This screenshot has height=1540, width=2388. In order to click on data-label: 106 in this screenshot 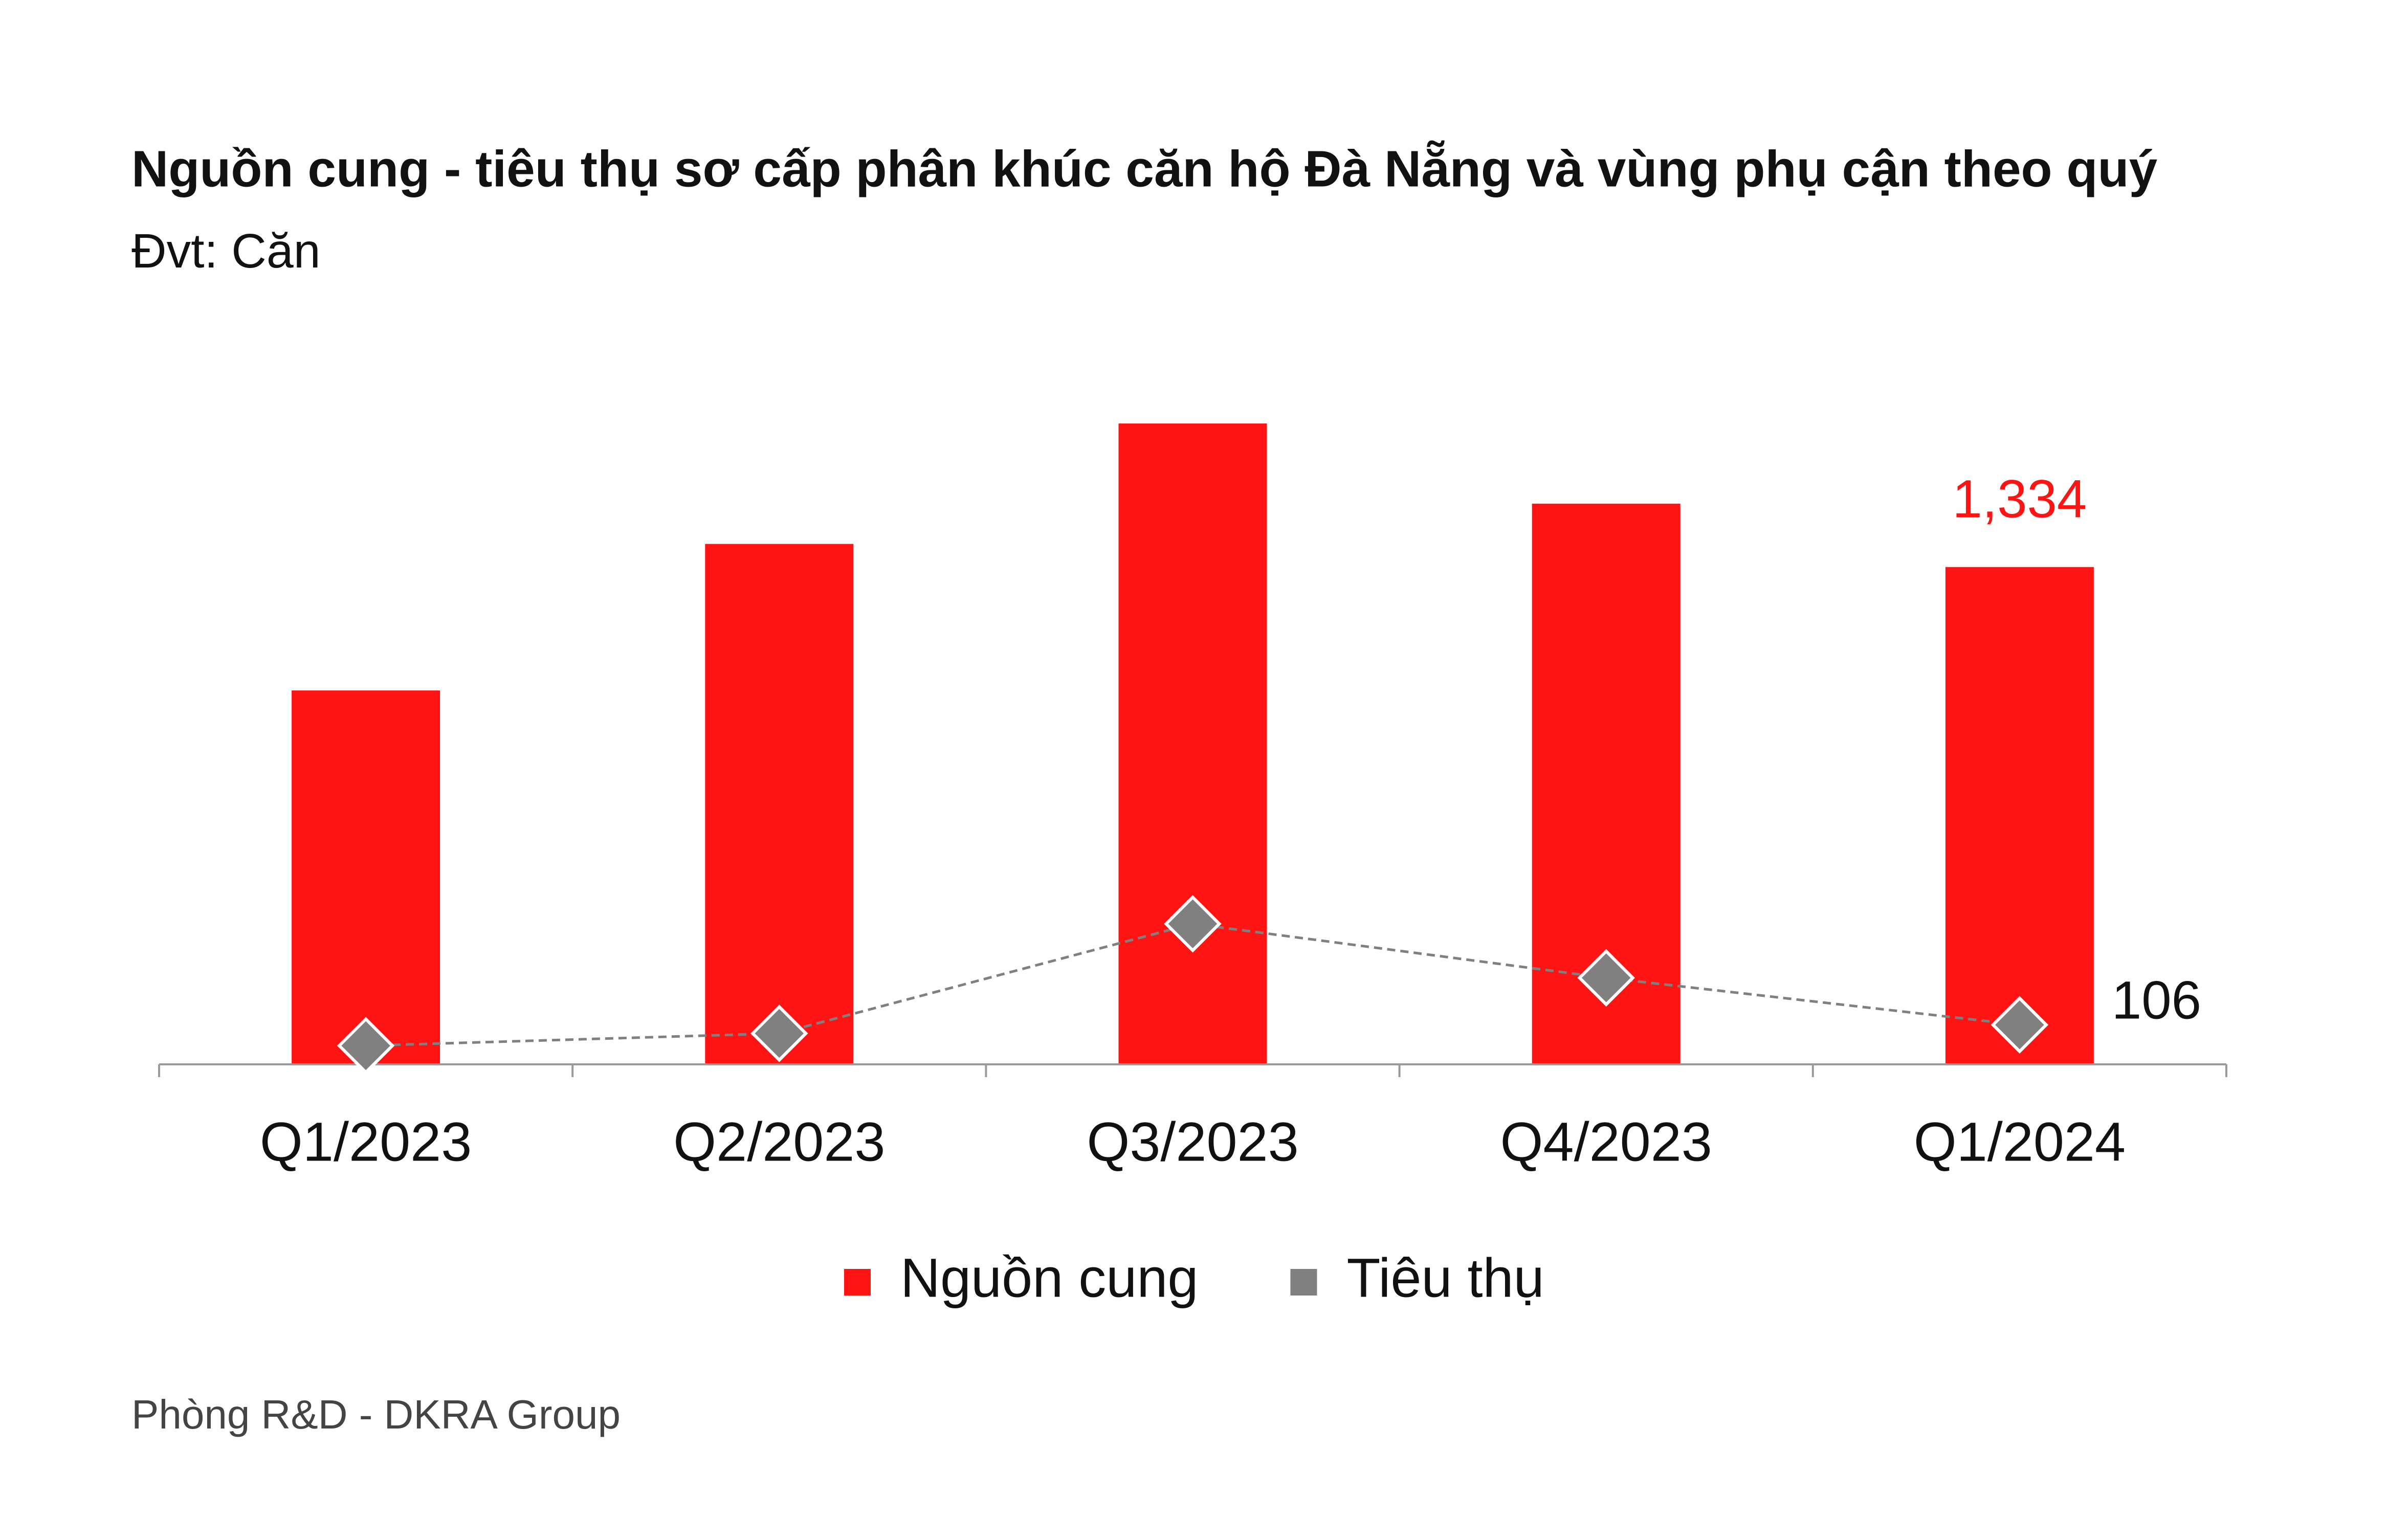, I will do `click(2156, 1000)`.